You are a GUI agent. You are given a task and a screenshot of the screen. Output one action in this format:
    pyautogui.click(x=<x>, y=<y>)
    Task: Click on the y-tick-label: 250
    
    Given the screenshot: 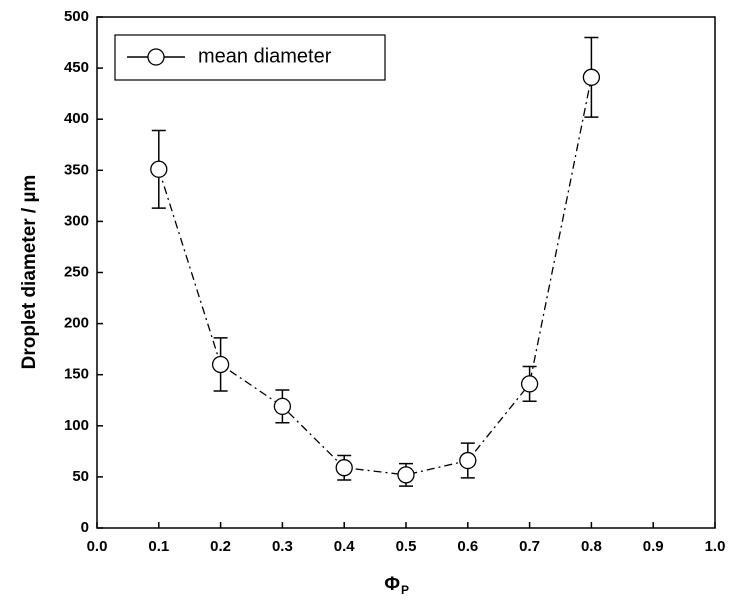 What is the action you would take?
    pyautogui.click(x=76, y=271)
    